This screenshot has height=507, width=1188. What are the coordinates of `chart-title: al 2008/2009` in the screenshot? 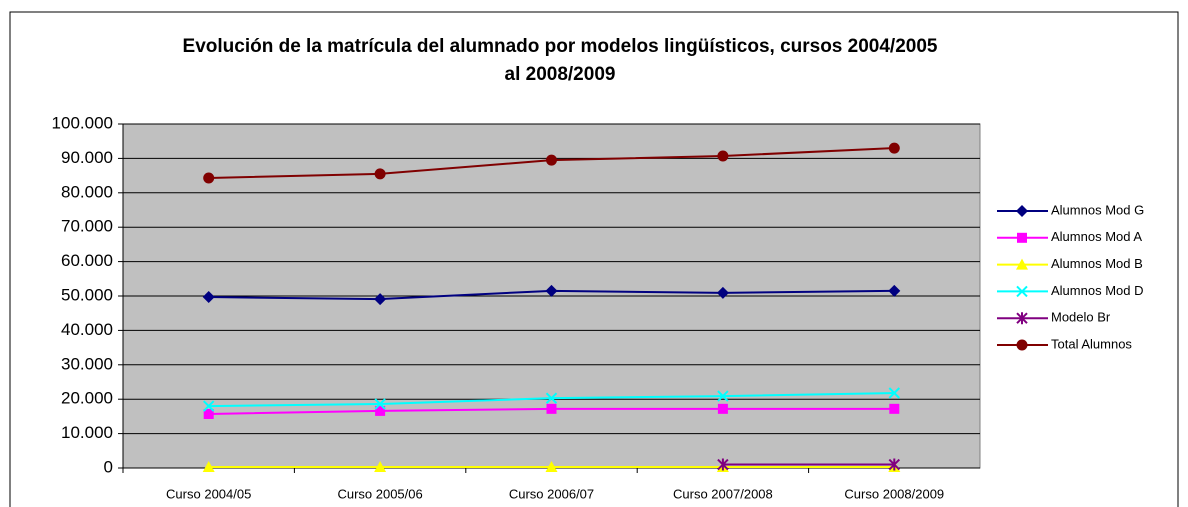 It's located at (560, 74).